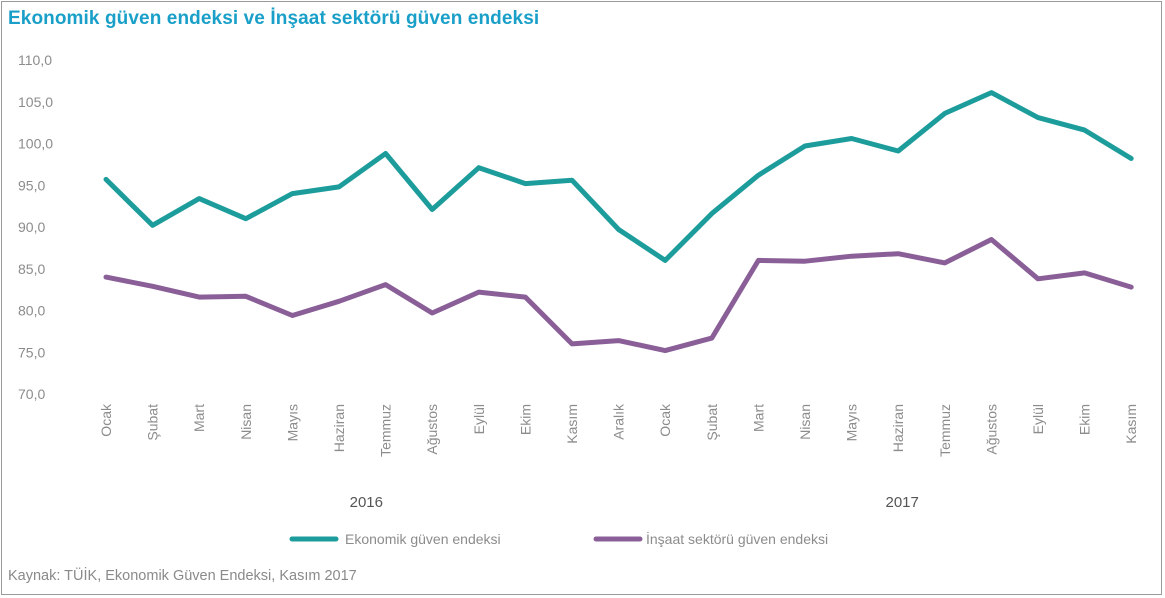  What do you see at coordinates (737, 538) in the screenshot?
I see `legend-label-2: İnşaat sektörü güven endeksi` at bounding box center [737, 538].